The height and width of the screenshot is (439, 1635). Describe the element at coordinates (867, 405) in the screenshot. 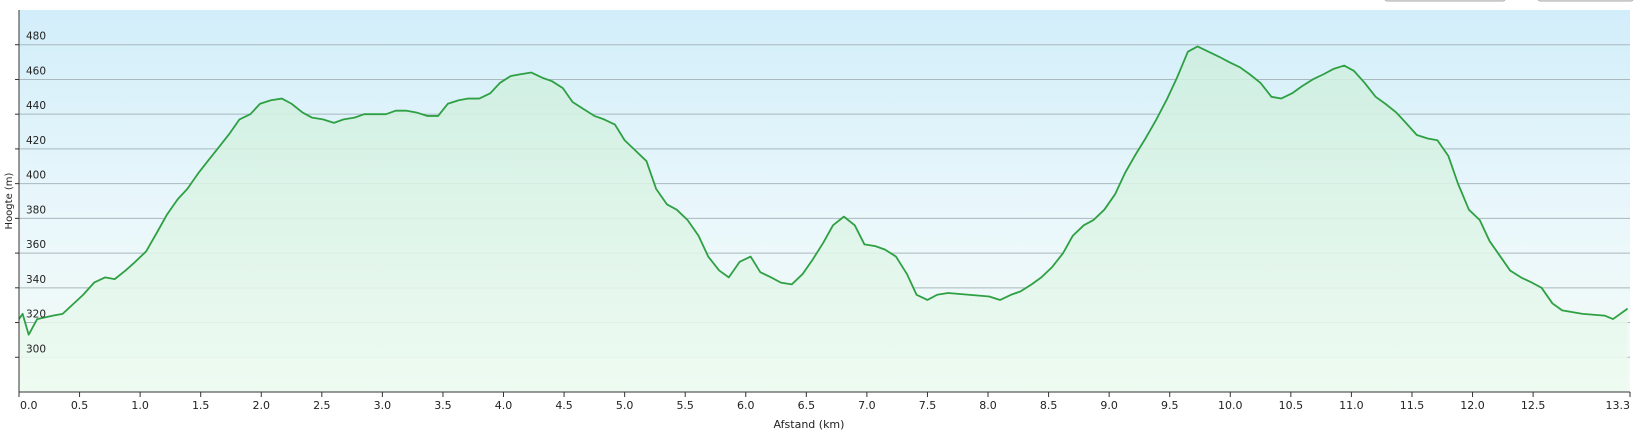

I see `x-tick-label: 7.0` at that location.